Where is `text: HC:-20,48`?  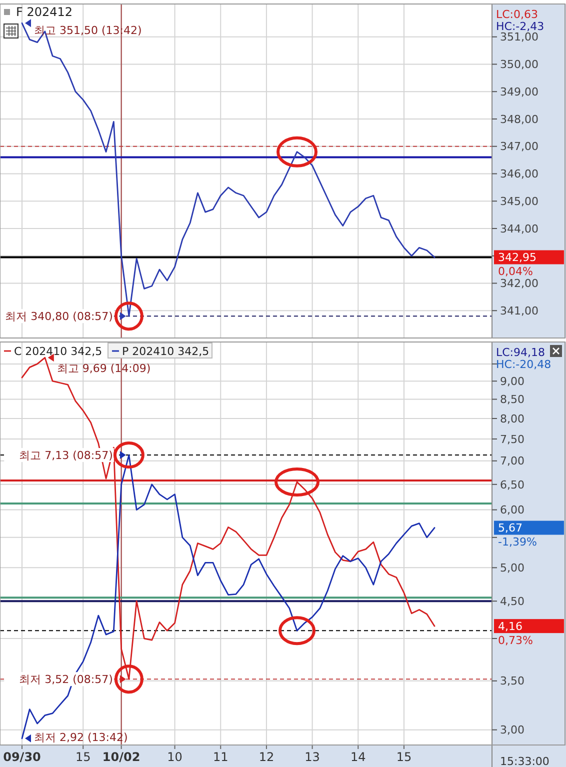
text: HC:-20,48 is located at coordinates (524, 364).